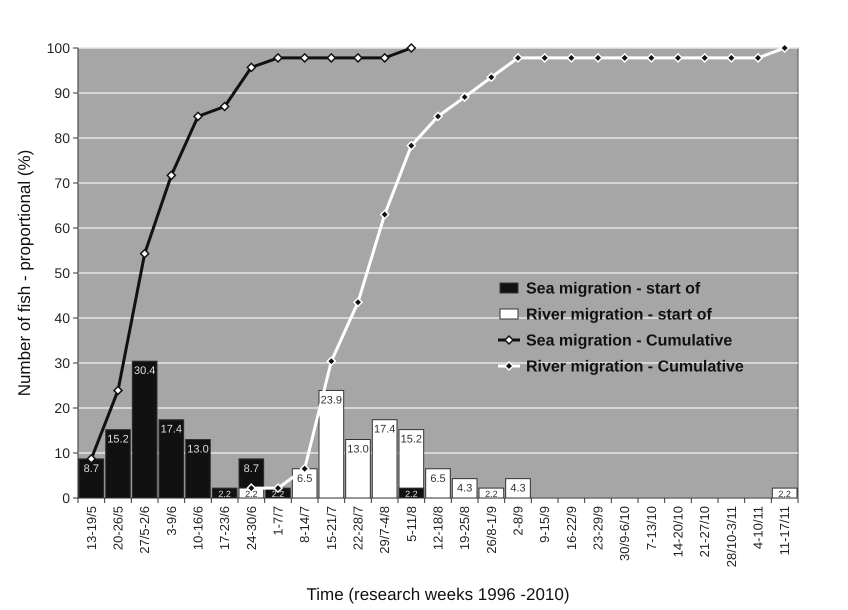  Describe the element at coordinates (251, 528) in the screenshot. I see `x-tick-label: 24-30/6` at that location.